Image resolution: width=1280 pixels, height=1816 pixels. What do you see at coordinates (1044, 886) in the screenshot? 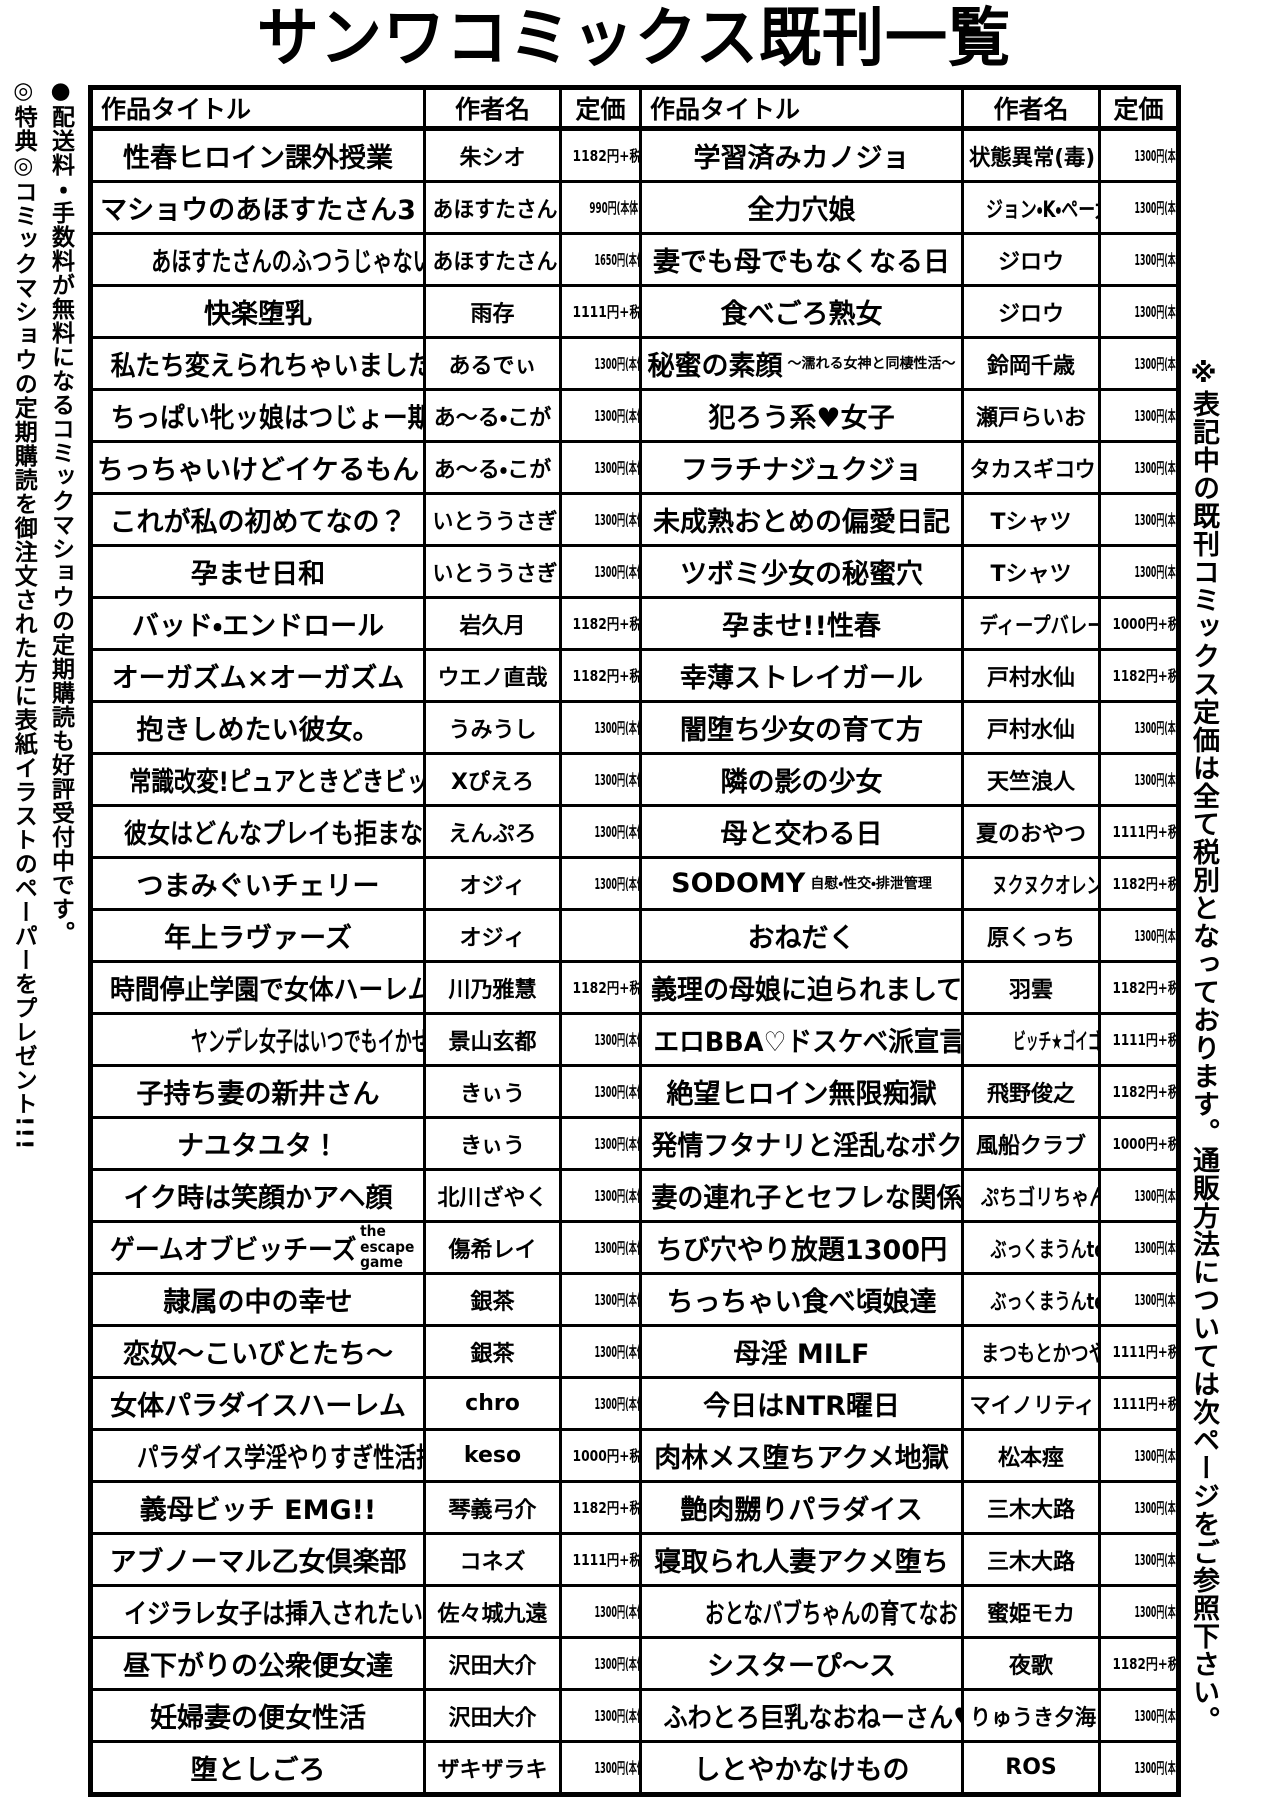
I see `author-name: ヌクヌクオレンジ` at bounding box center [1044, 886].